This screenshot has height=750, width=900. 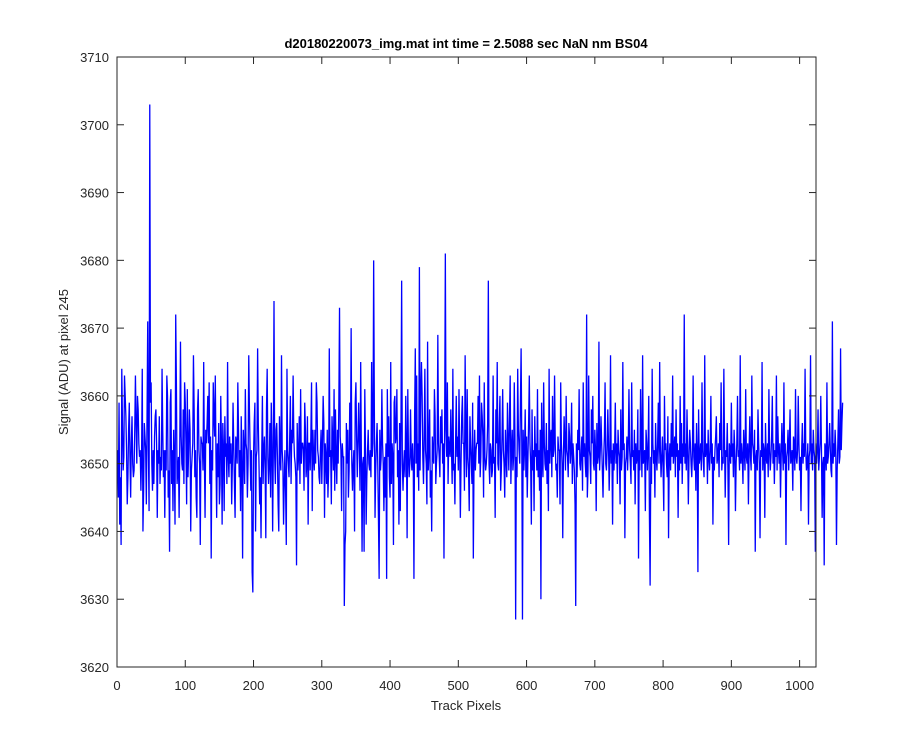 What do you see at coordinates (94, 193) in the screenshot?
I see `y-tick-label-3690: 3690` at bounding box center [94, 193].